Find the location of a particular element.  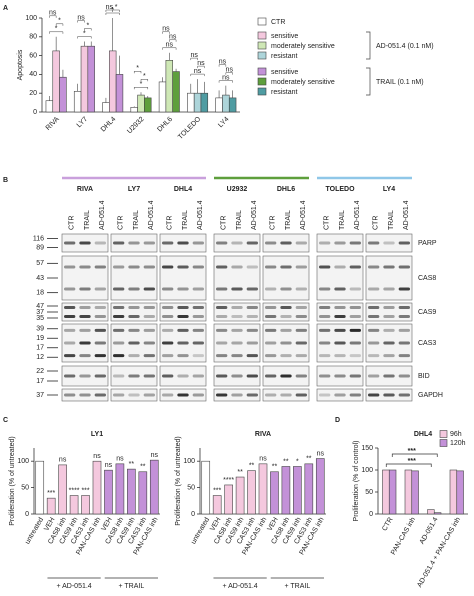

significance-label: **** is located at coordinates (228, 480).